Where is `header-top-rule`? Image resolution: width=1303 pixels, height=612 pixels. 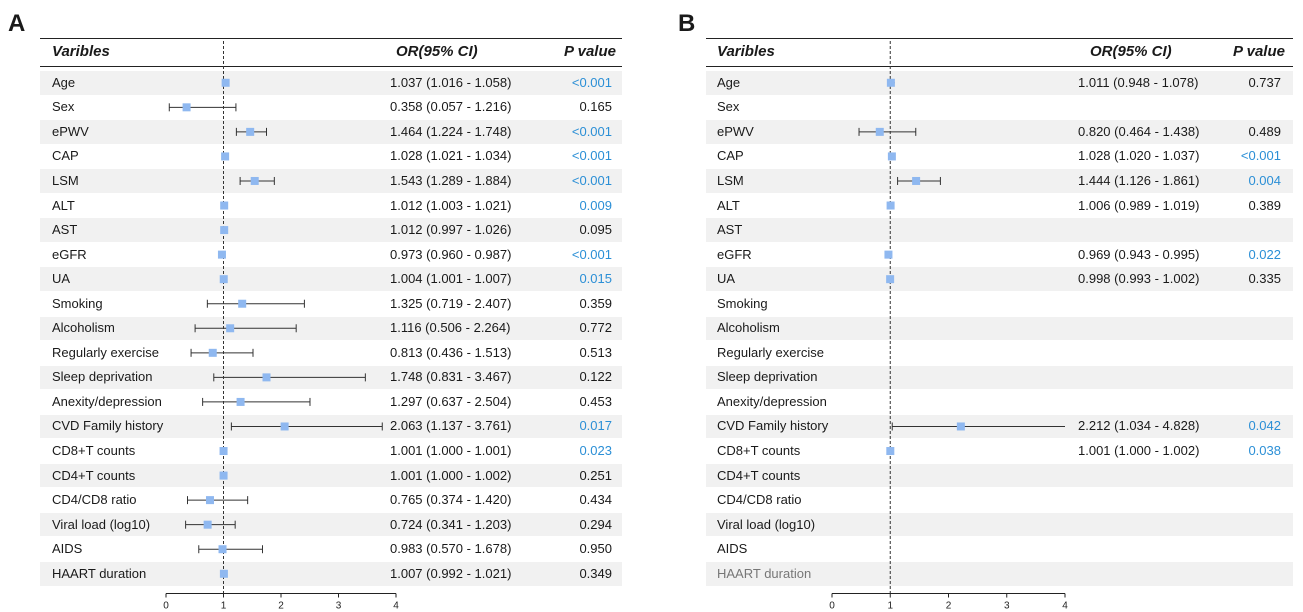 header-top-rule is located at coordinates (999, 38).